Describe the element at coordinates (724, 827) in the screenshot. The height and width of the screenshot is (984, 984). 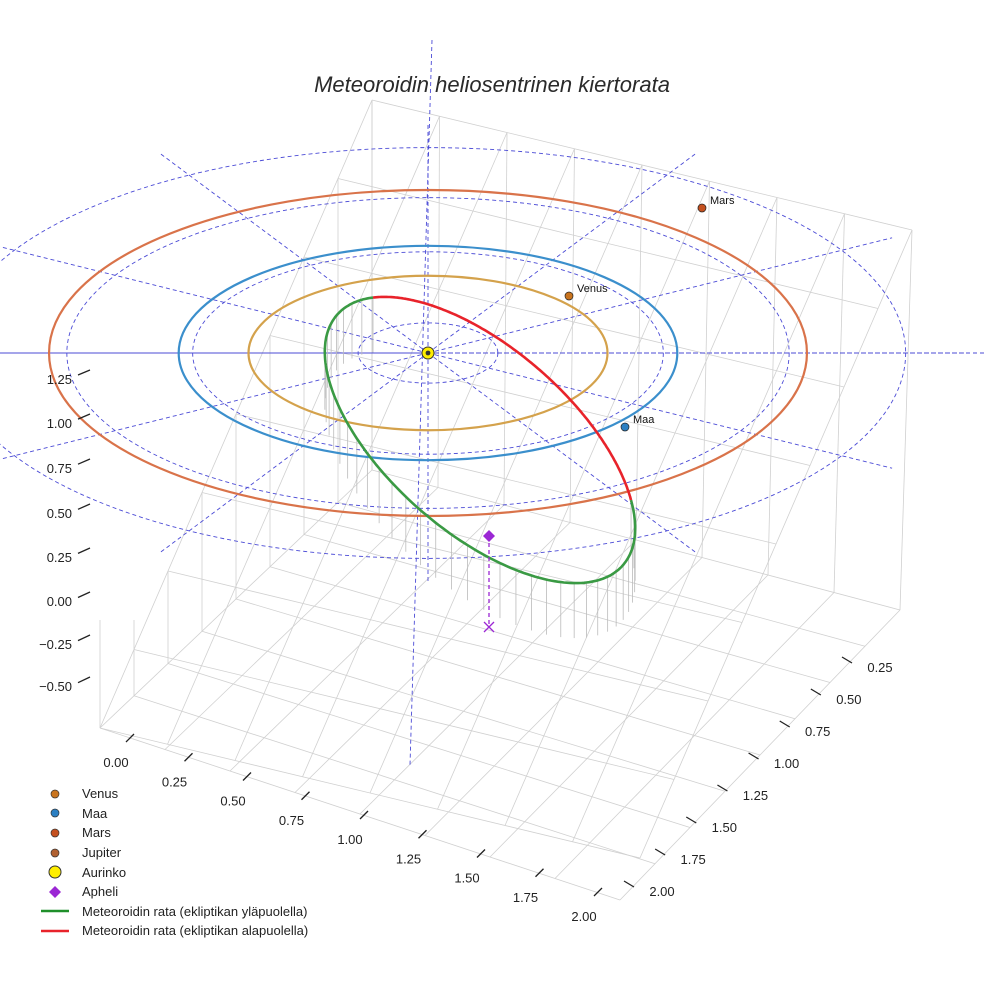
I see `y-tick-label: 1.50` at that location.